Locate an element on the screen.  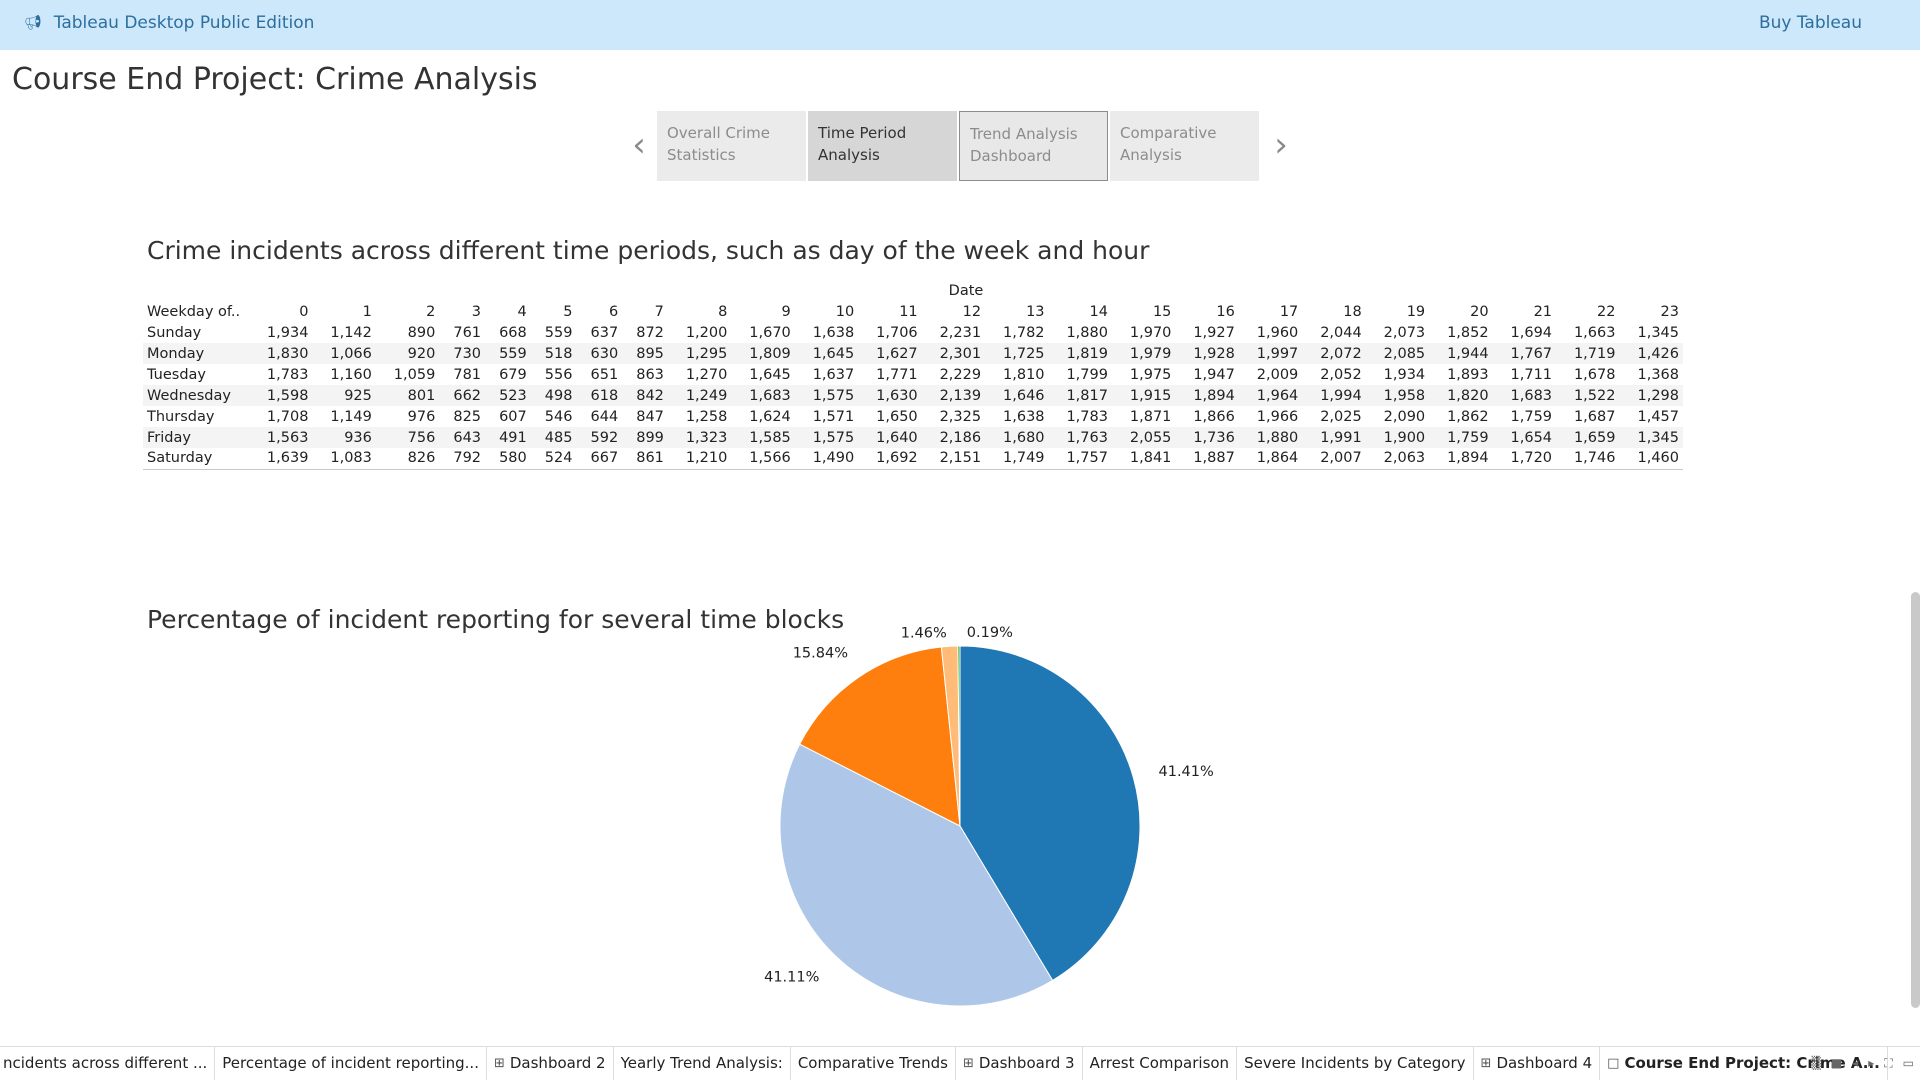
table-cell: 1,817 is located at coordinates (1080, 395).